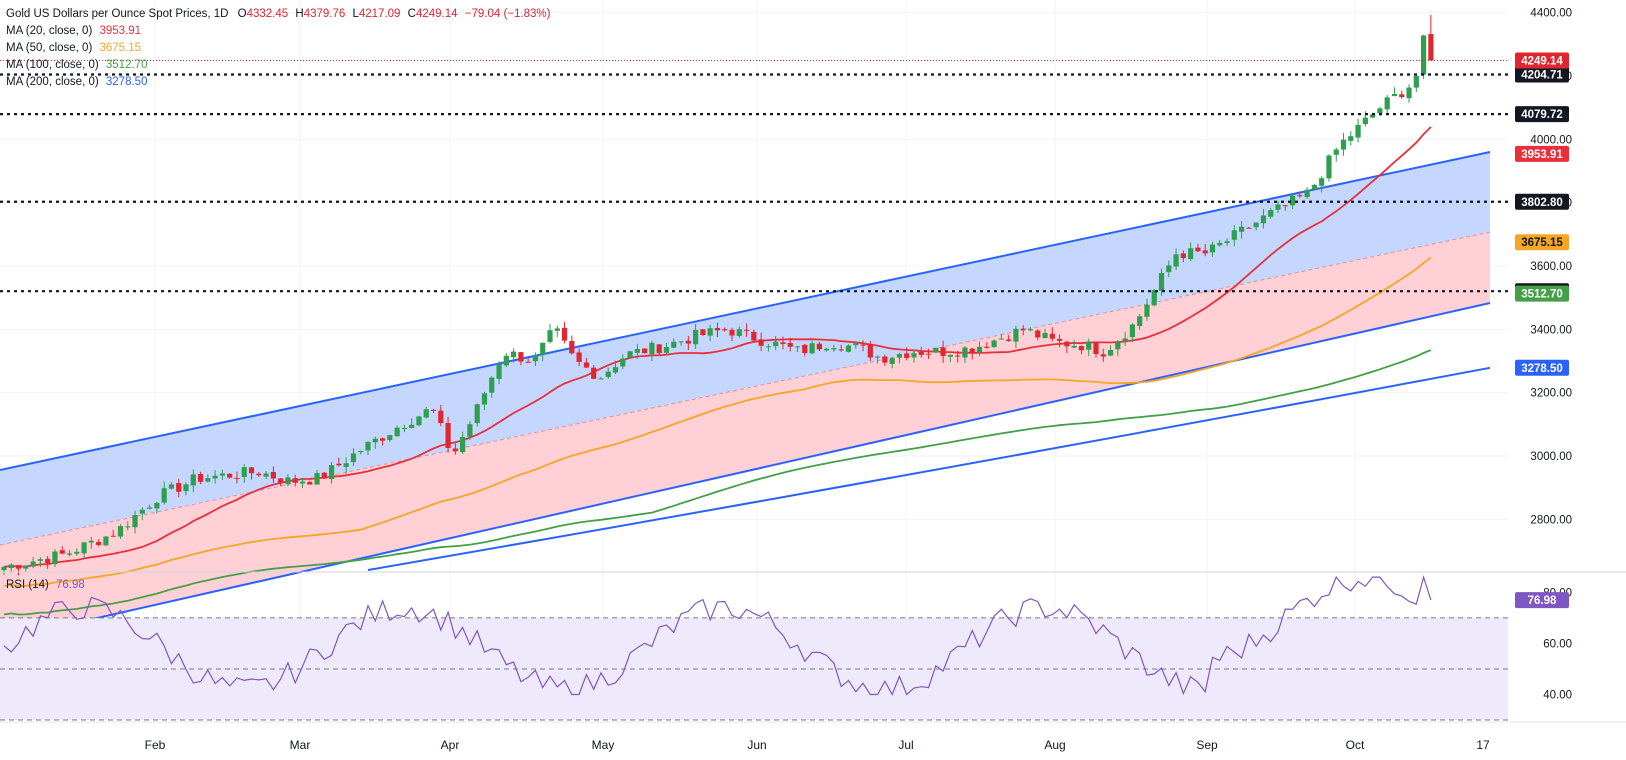  I want to click on ma20-label: MA (20, close, 0), so click(49, 31).